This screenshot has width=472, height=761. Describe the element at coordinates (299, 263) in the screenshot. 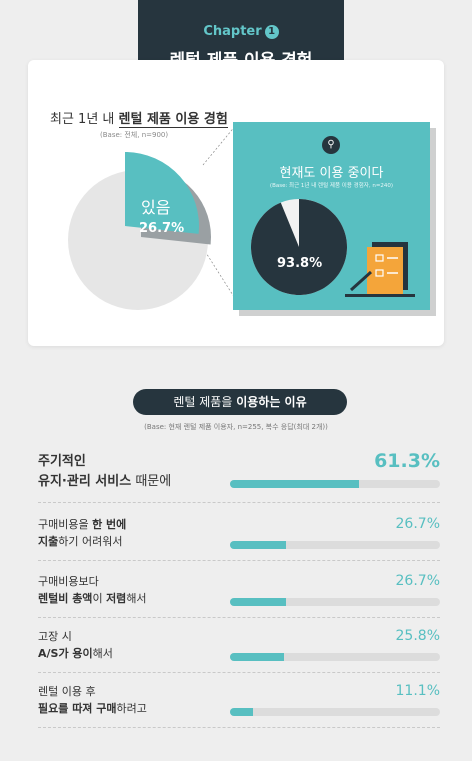

I see `pie2-value: 93.8%` at that location.